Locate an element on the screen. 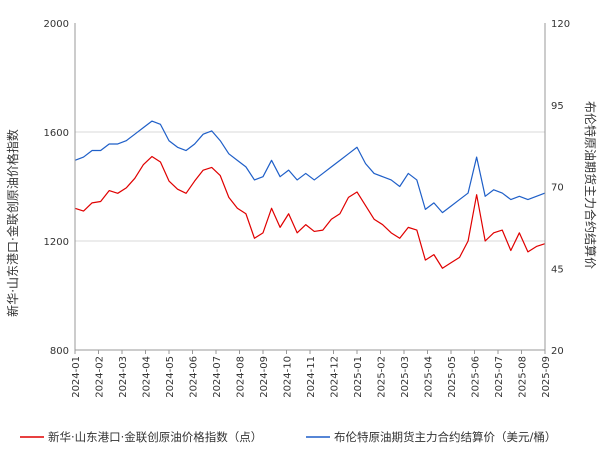 This screenshot has width=604, height=458. x-tick-label: 2025-06 is located at coordinates (476, 377).